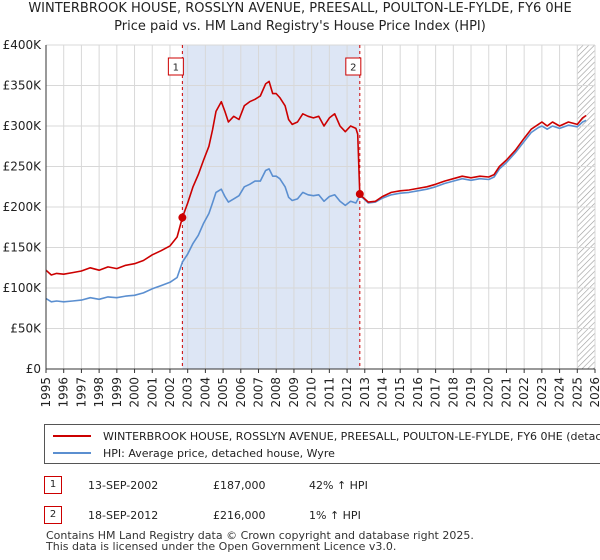 The width and height of the screenshot is (600, 560). Describe the element at coordinates (524, 392) in the screenshot. I see `x-tick-label: 2022` at that location.